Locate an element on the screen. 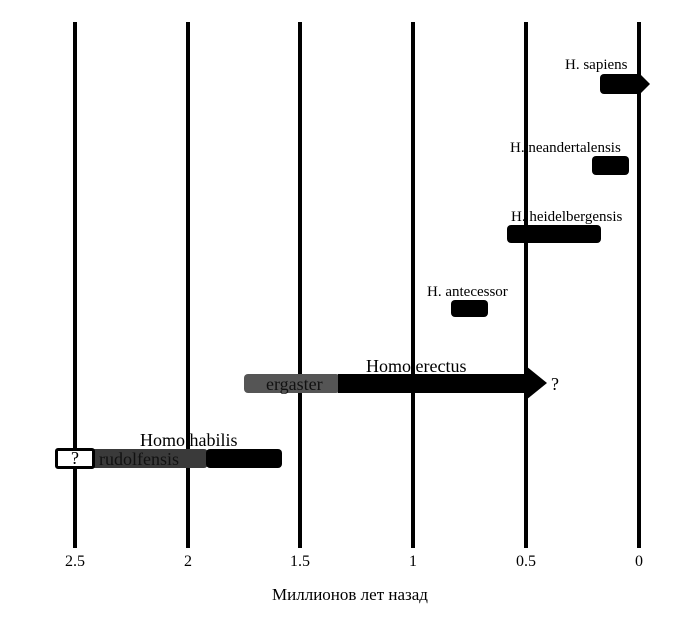 The width and height of the screenshot is (700, 621). label-antecessor: H. antecessor is located at coordinates (467, 292).